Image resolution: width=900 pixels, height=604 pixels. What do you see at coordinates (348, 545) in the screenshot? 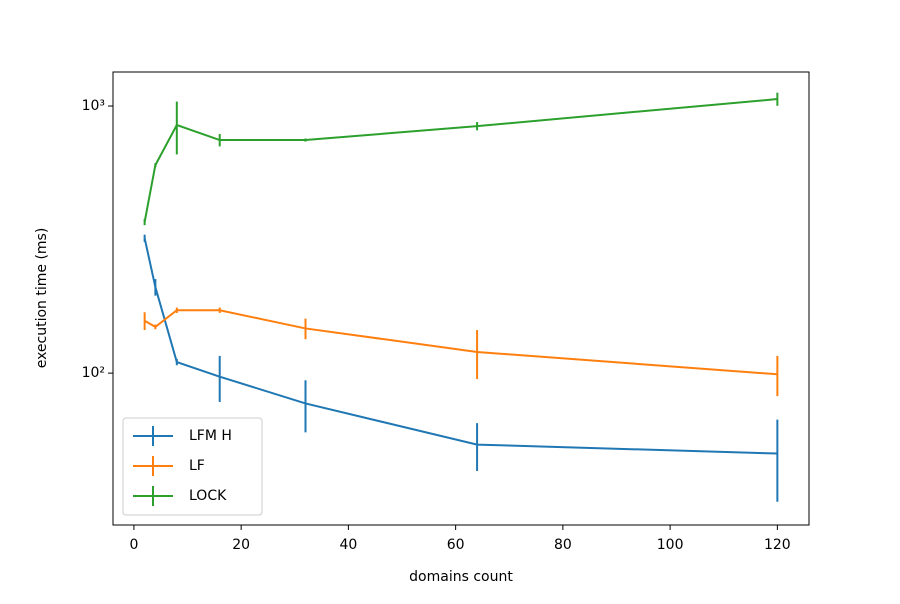
I see `x-tick-label: 40` at bounding box center [348, 545].